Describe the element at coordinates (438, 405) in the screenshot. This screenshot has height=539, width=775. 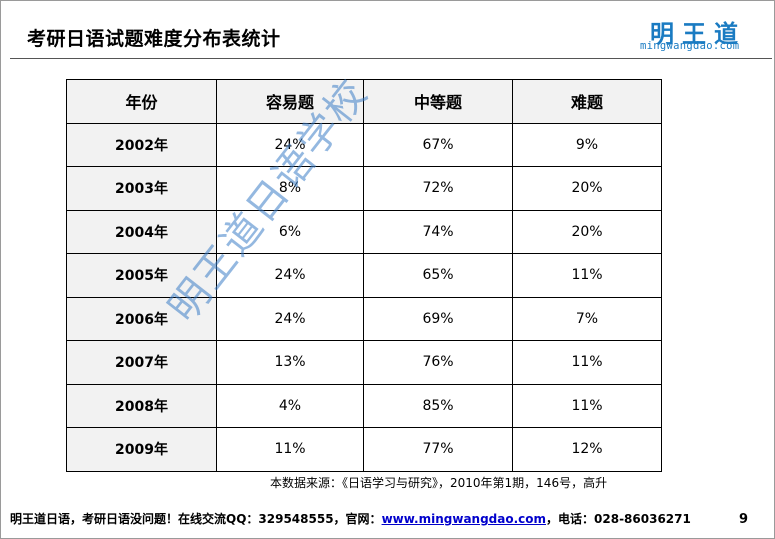
I see `cell-medium: 85%` at that location.